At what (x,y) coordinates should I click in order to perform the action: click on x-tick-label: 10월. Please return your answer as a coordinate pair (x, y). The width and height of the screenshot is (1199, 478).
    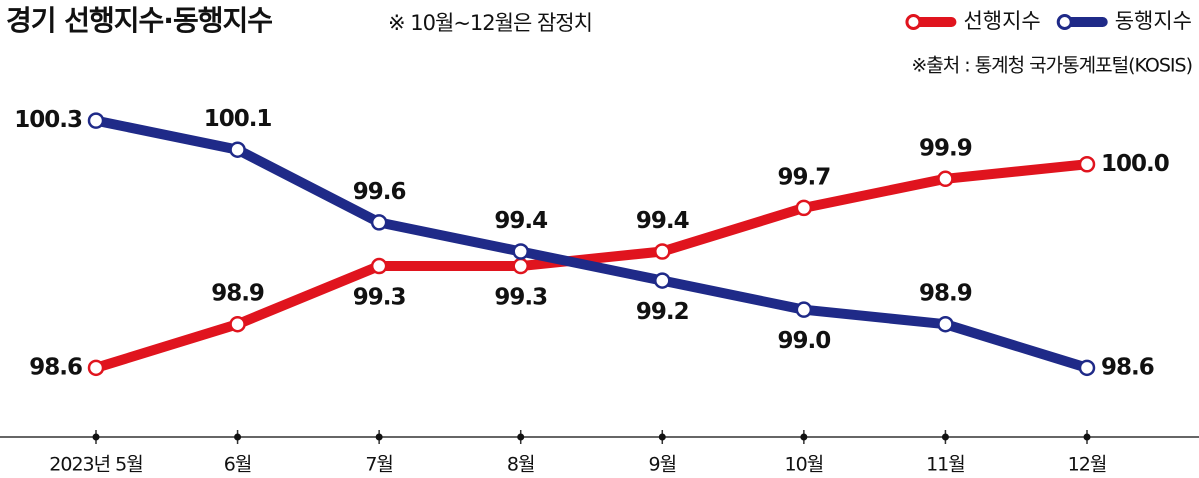
    Looking at the image, I should click on (804, 465).